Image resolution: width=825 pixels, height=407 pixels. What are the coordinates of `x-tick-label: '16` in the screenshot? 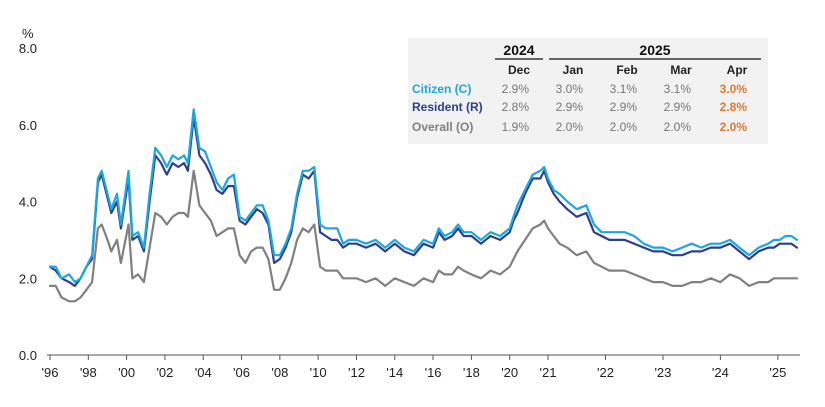 It's located at (433, 372).